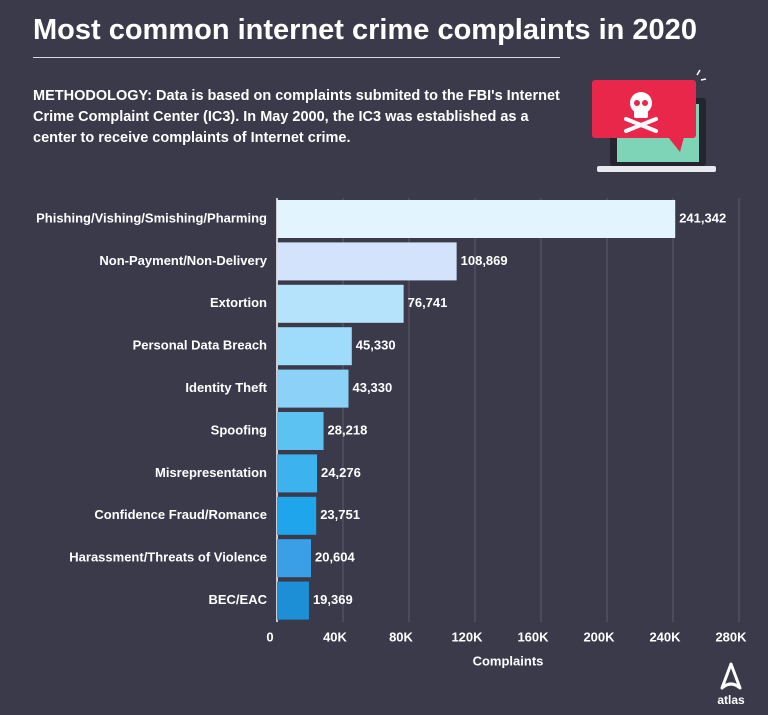  Describe the element at coordinates (731, 700) in the screenshot. I see `source: atlas` at that location.